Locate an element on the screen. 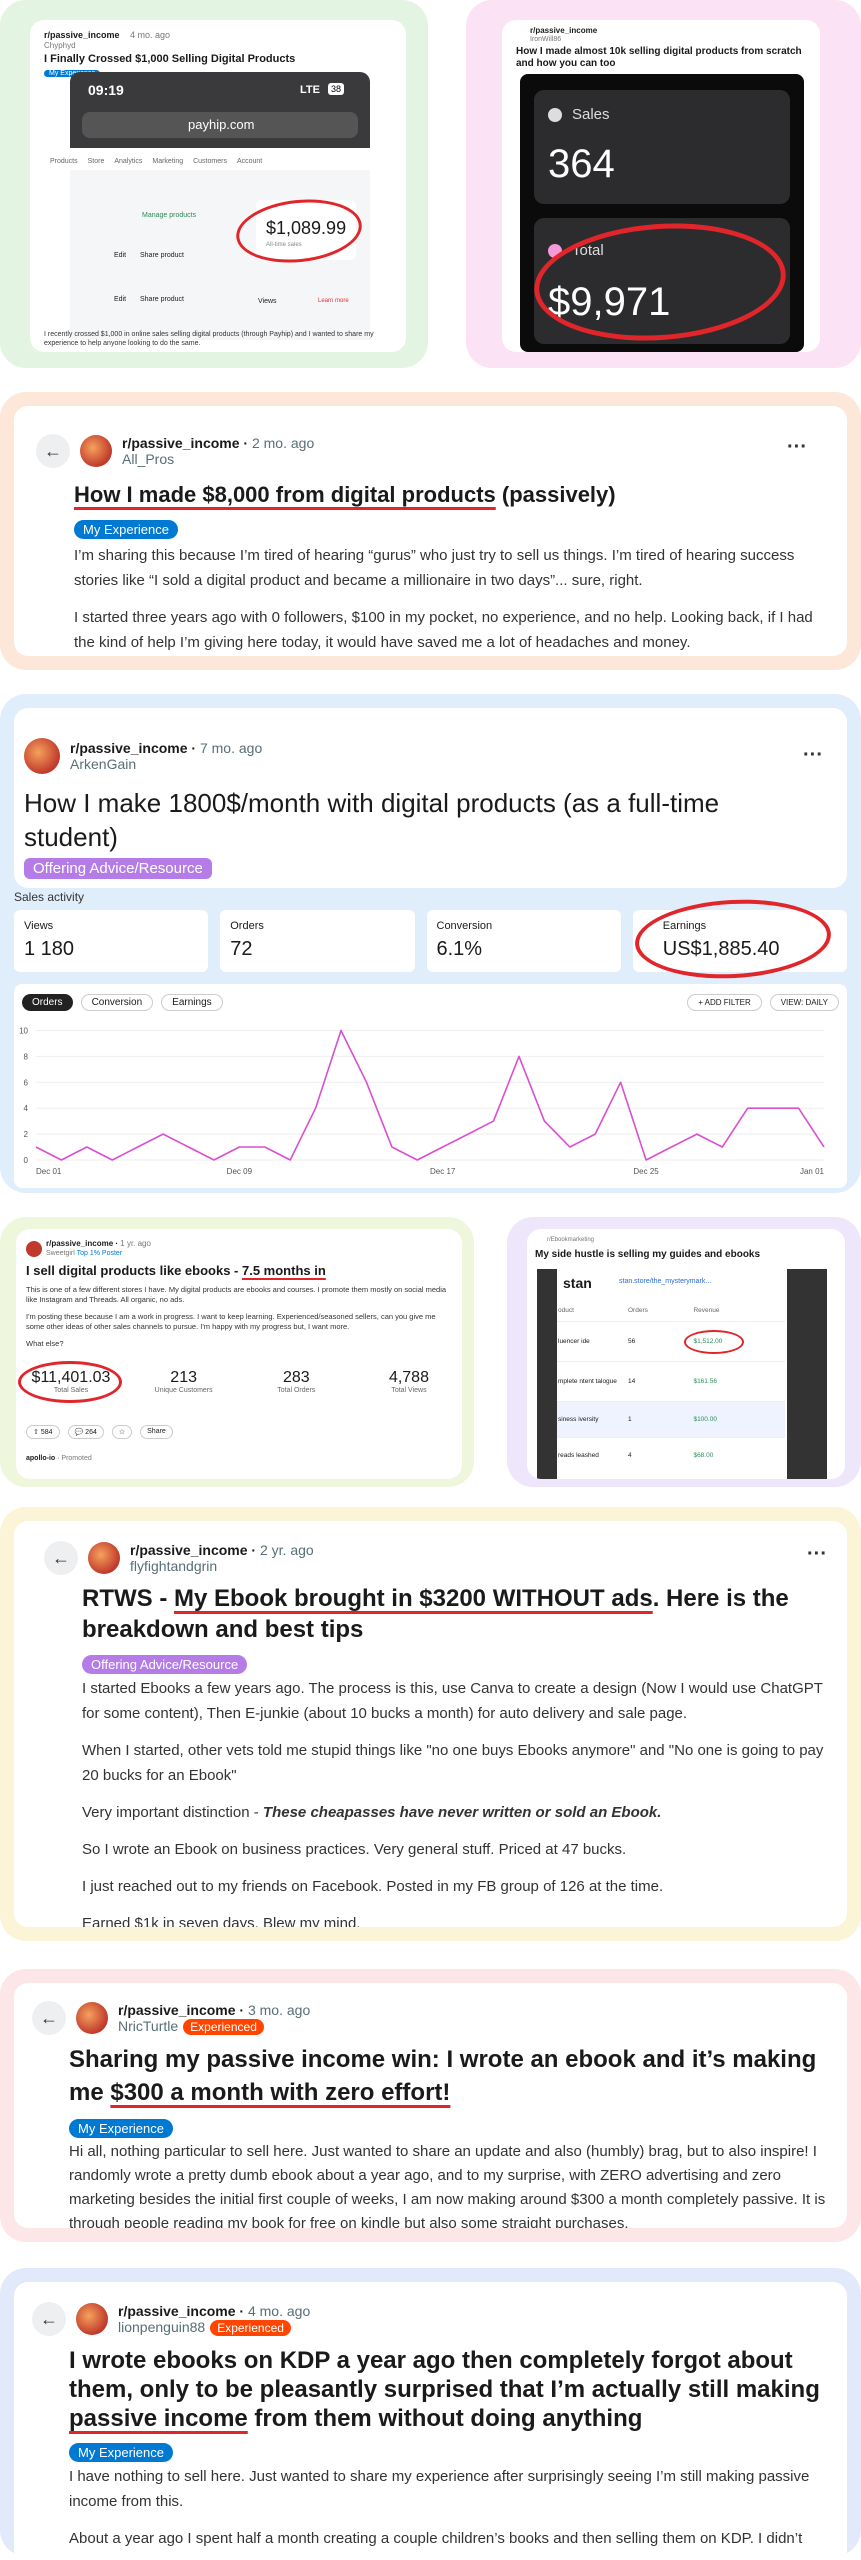  cell: $68.00 is located at coordinates (703, 1455).